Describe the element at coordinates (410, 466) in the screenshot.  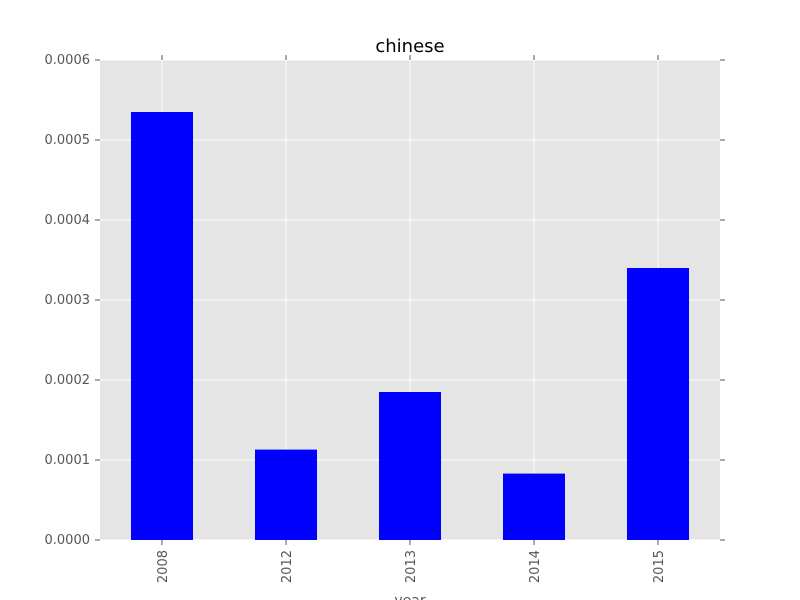
I see `bar-2013` at that location.